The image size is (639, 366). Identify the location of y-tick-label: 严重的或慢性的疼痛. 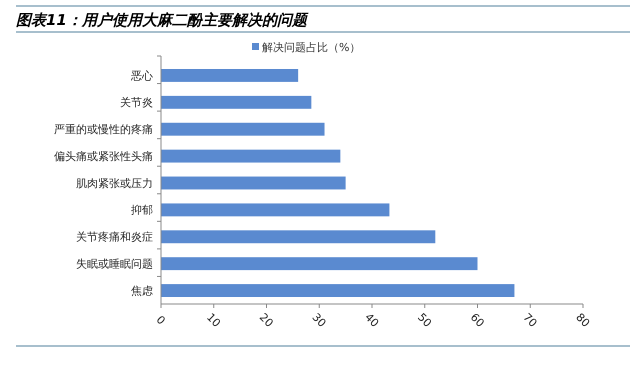
(103, 129).